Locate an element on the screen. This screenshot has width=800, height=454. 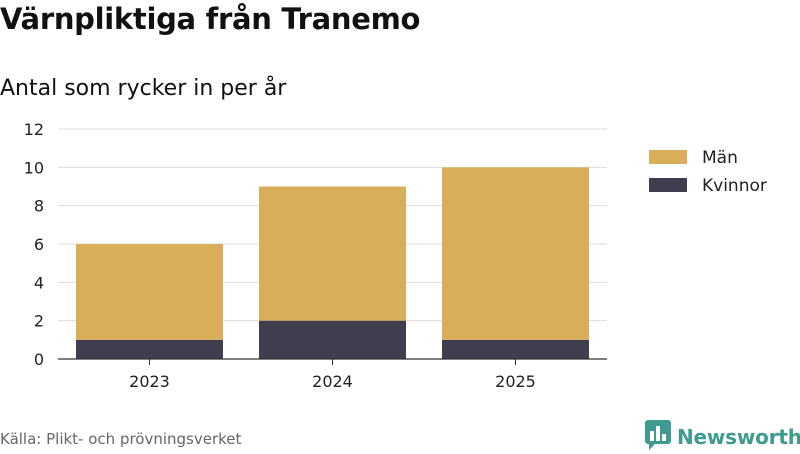
y-tick-label: 10 is located at coordinates (34, 167).